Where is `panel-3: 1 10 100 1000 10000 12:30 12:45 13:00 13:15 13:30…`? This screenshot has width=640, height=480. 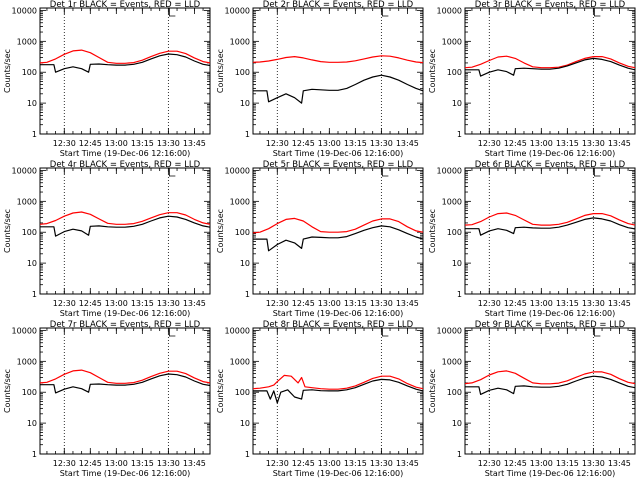
panel-3: 1 10 100 1000 10000 12:30 12:45 13:00 13:15 13:30… is located at coordinates (532, 79).